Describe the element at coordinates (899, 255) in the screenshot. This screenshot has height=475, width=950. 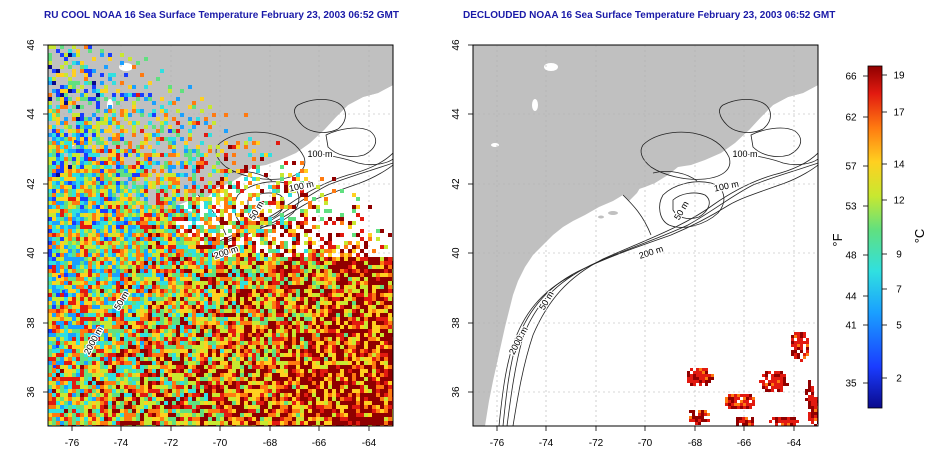
I see `celsius-tick-label: 9` at that location.